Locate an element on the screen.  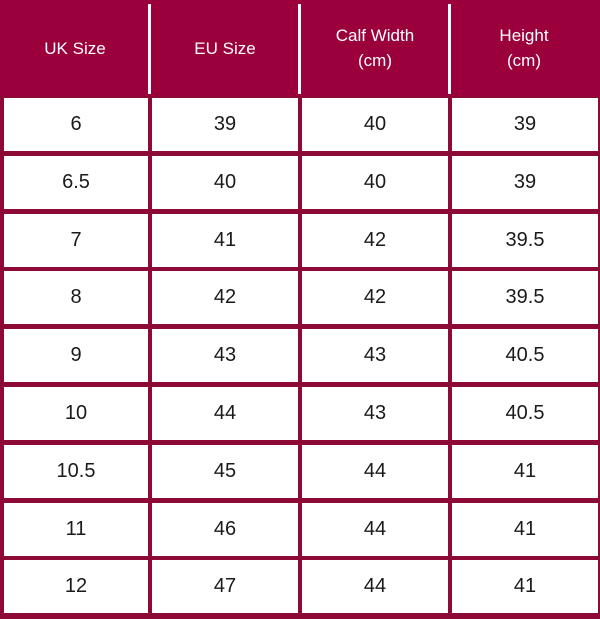
cell-eu-size: 46 is located at coordinates (225, 529).